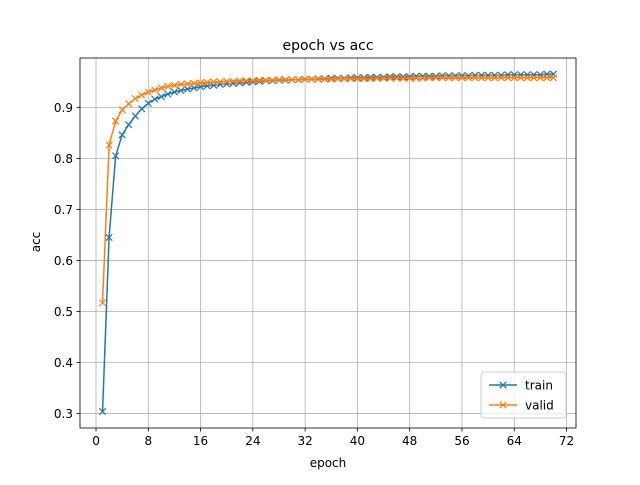  What do you see at coordinates (539, 386) in the screenshot?
I see `legend-label: train` at bounding box center [539, 386].